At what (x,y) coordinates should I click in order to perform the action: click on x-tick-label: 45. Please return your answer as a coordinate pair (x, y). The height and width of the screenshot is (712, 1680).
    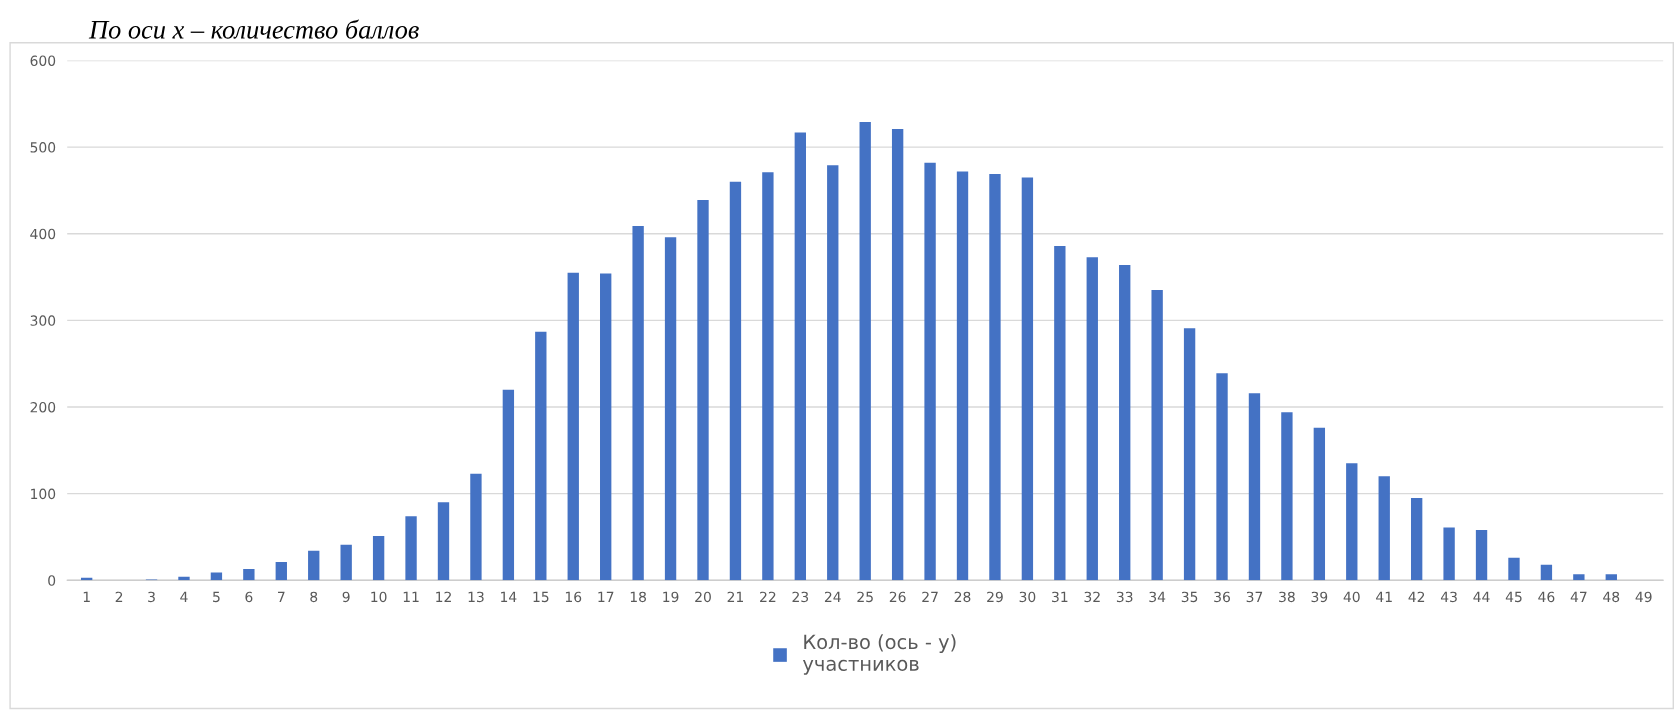
    Looking at the image, I should click on (1513, 597).